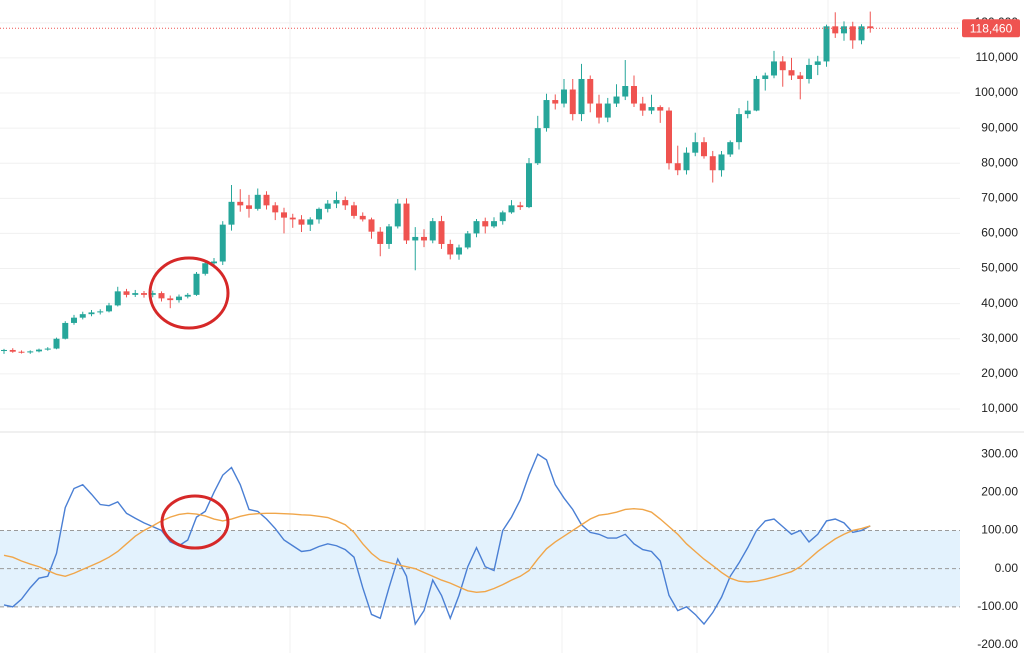 The height and width of the screenshot is (653, 1024). I want to click on y-tick-label: 100.00, so click(999, 530).